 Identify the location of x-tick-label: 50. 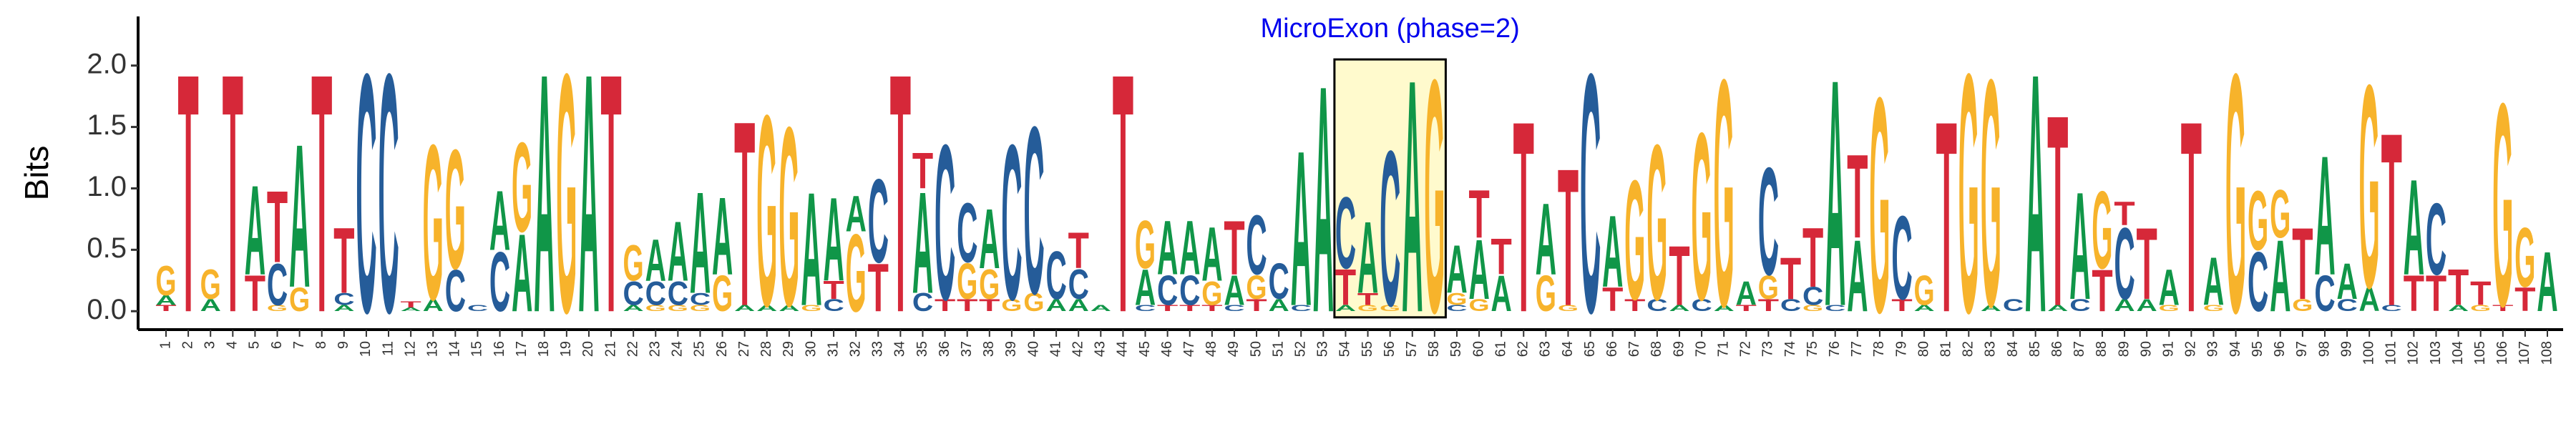
(1256, 349).